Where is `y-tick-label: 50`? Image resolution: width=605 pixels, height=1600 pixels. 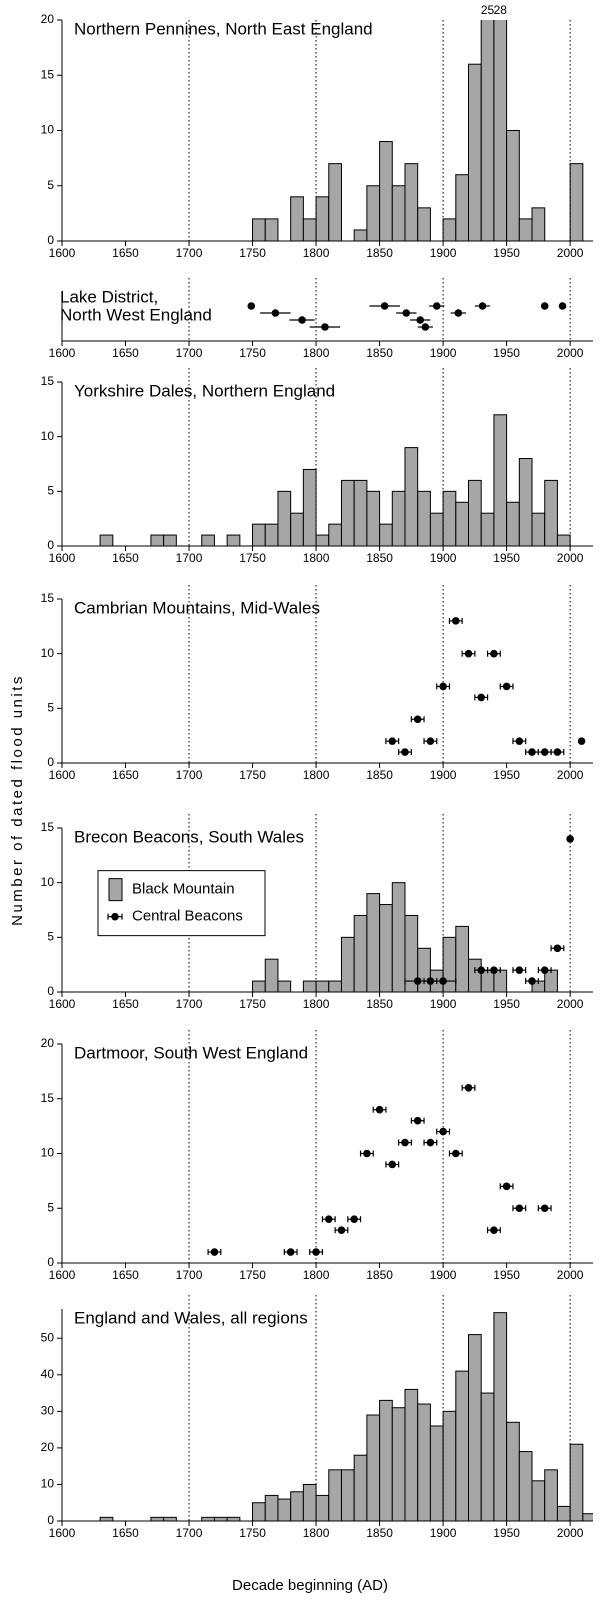 y-tick-label: 50 is located at coordinates (48, 1337).